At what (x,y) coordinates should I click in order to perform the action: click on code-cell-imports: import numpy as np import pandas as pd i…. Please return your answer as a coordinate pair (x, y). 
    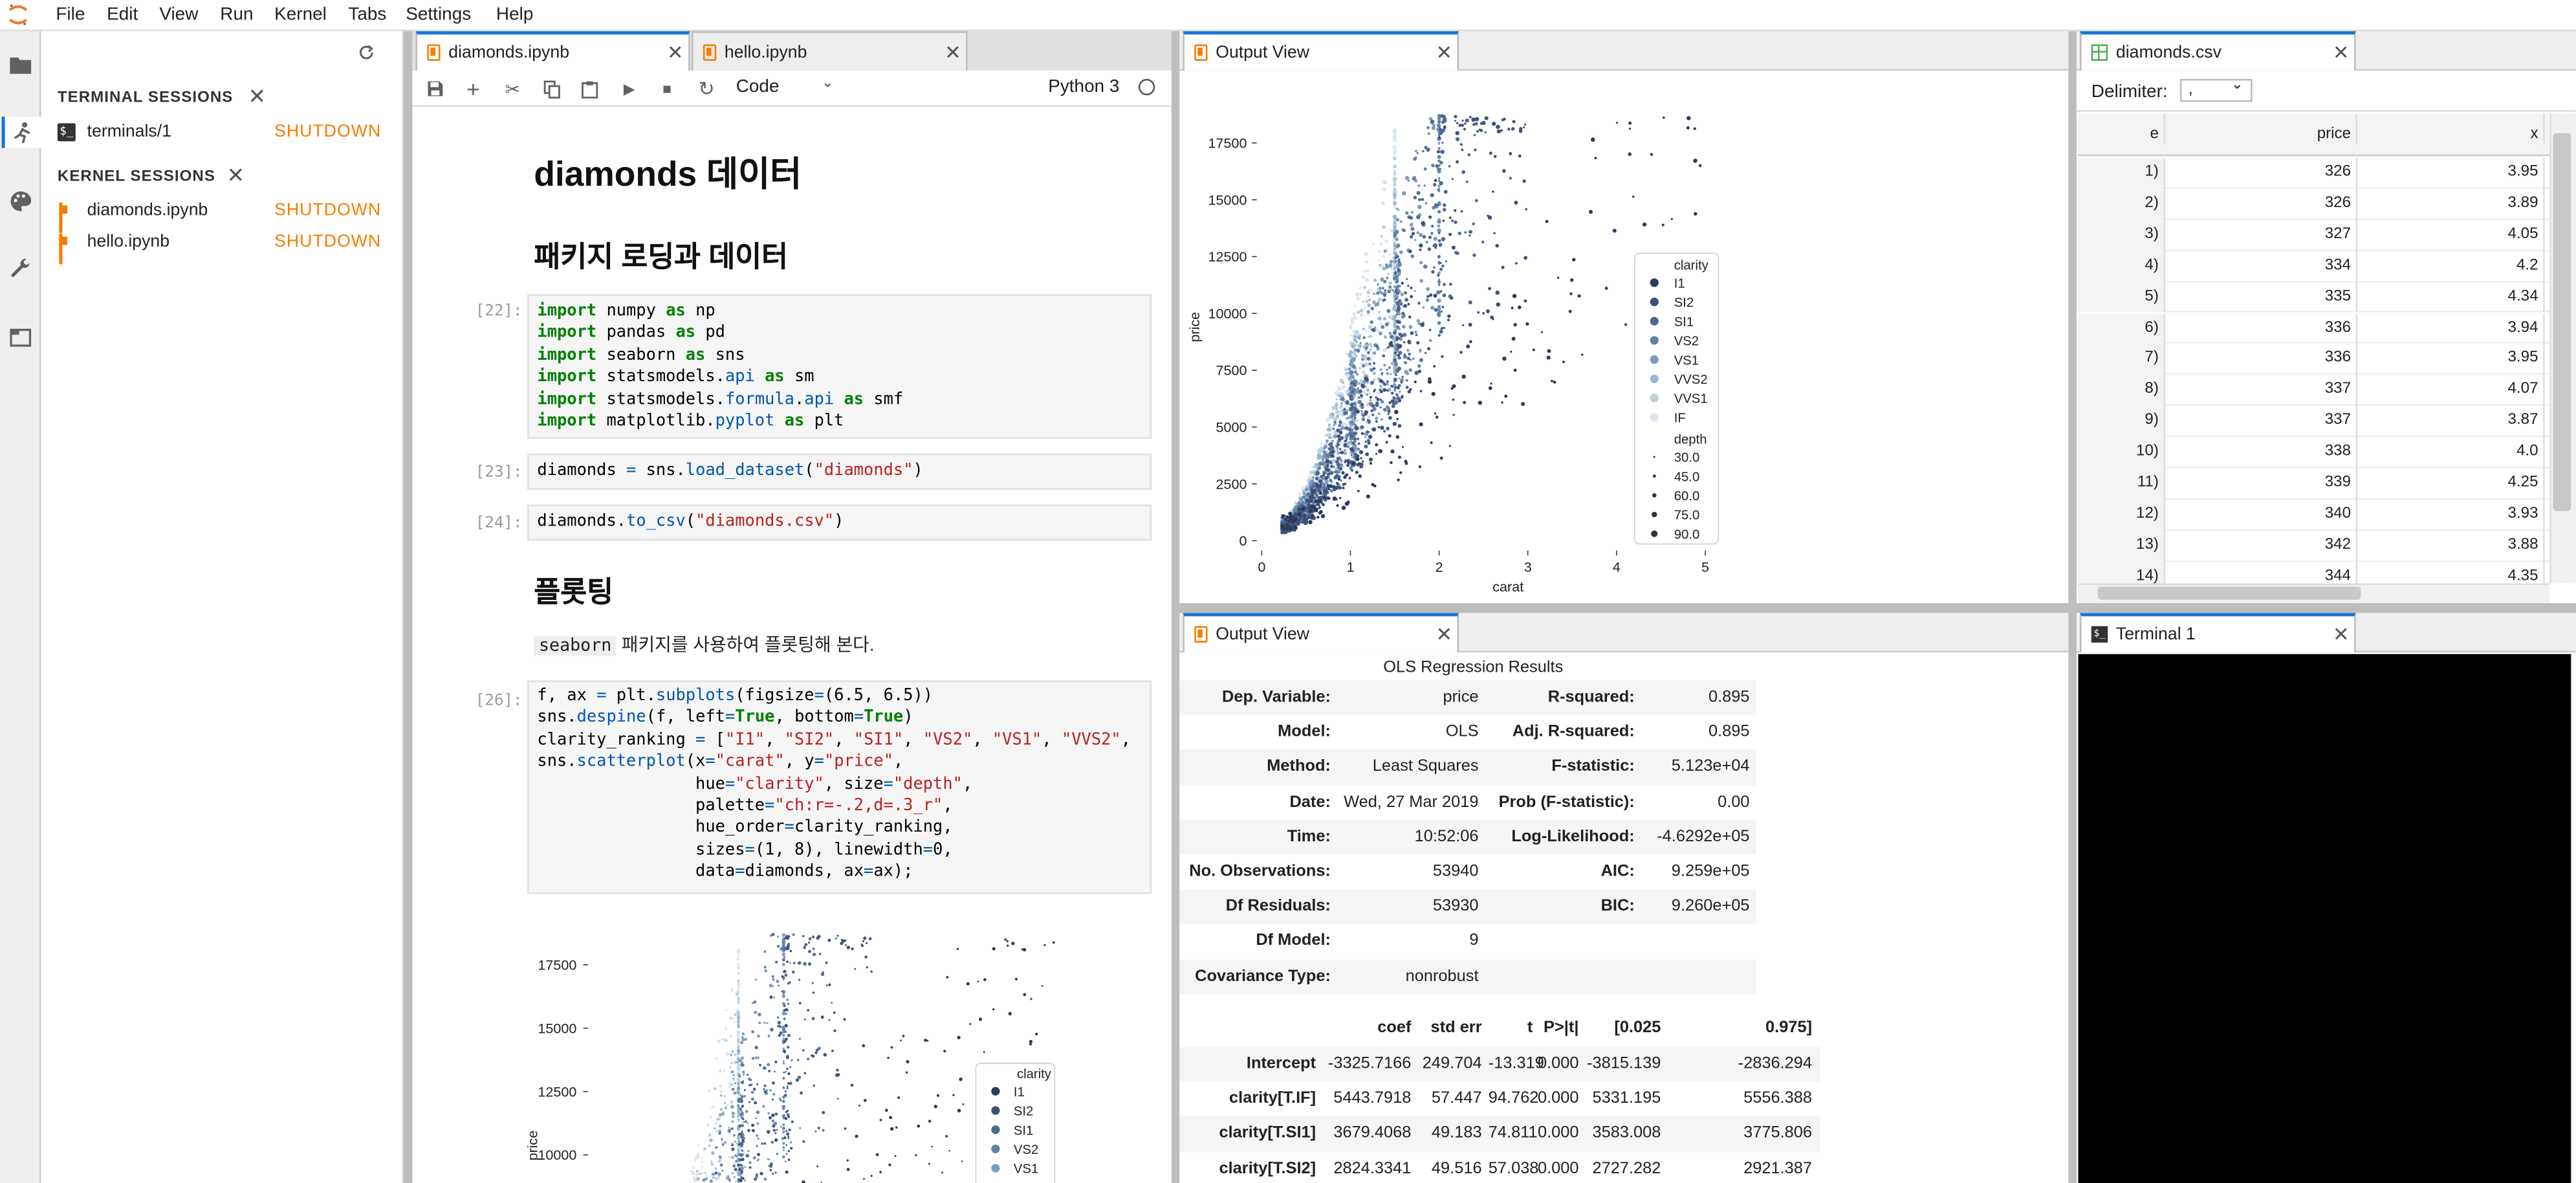
    Looking at the image, I should click on (839, 366).